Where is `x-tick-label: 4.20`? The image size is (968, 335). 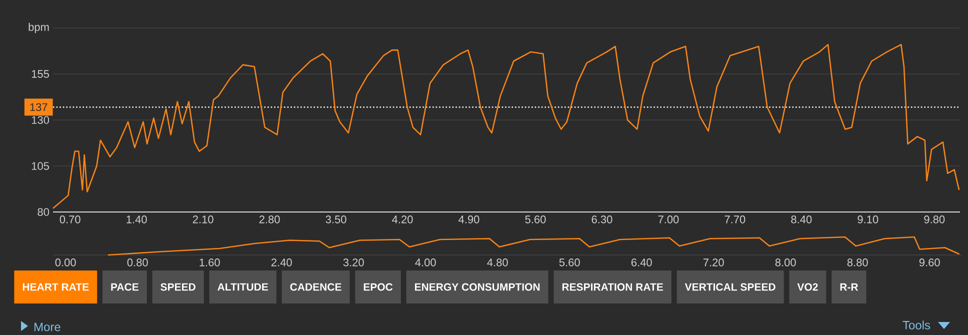
x-tick-label: 4.20 is located at coordinates (402, 220).